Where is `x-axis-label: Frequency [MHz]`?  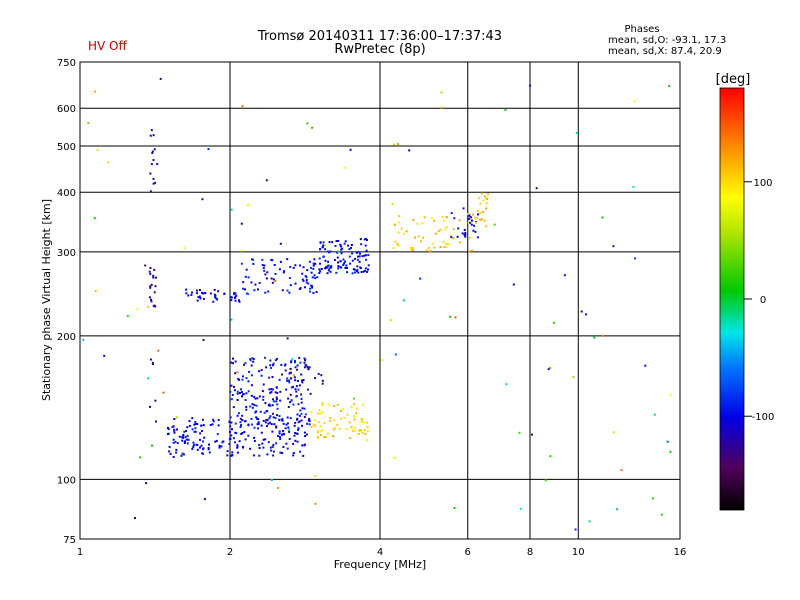
x-axis-label: Frequency [MHz] is located at coordinates (380, 564).